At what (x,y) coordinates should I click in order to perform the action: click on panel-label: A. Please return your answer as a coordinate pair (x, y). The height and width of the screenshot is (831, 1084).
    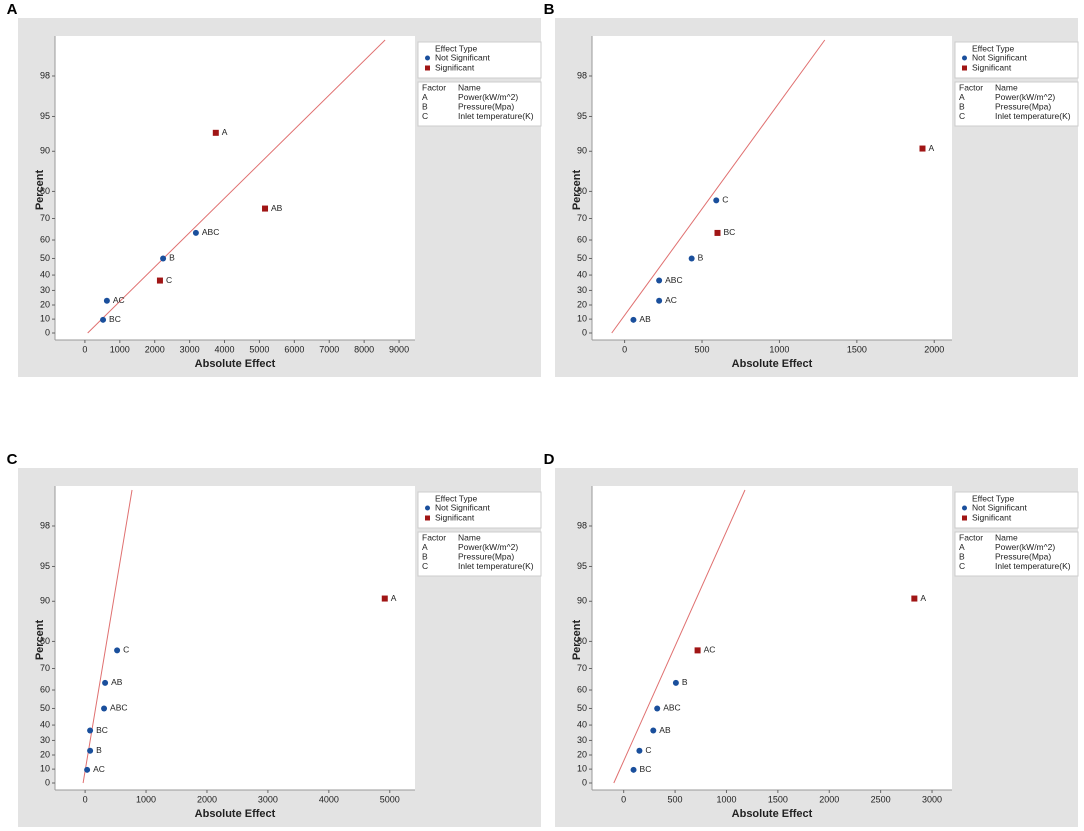
    Looking at the image, I should click on (12, 9).